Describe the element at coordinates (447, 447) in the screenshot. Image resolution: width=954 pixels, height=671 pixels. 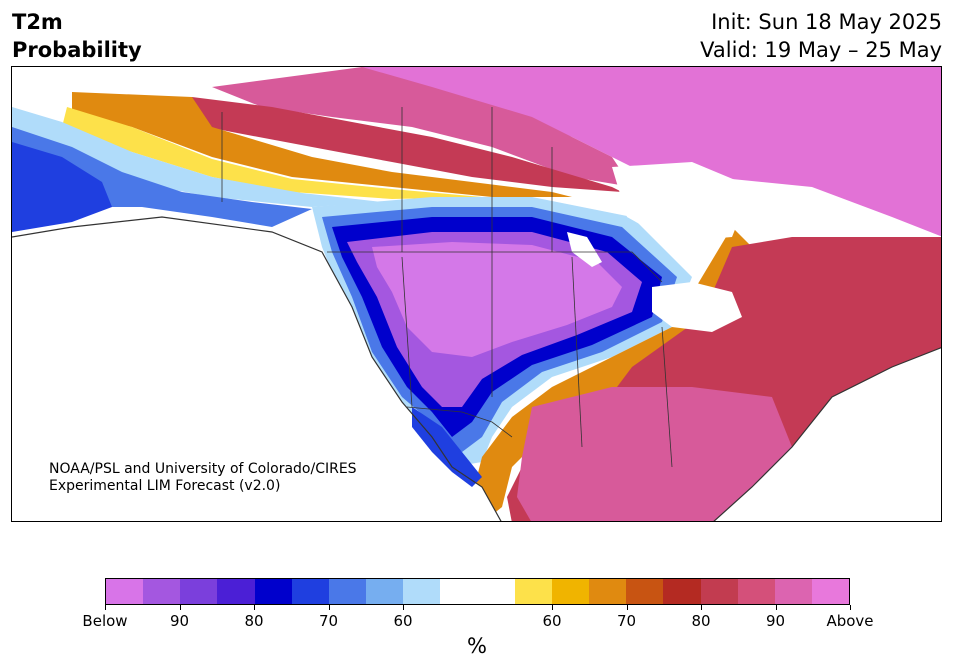
I see `region-mexico-blue` at that location.